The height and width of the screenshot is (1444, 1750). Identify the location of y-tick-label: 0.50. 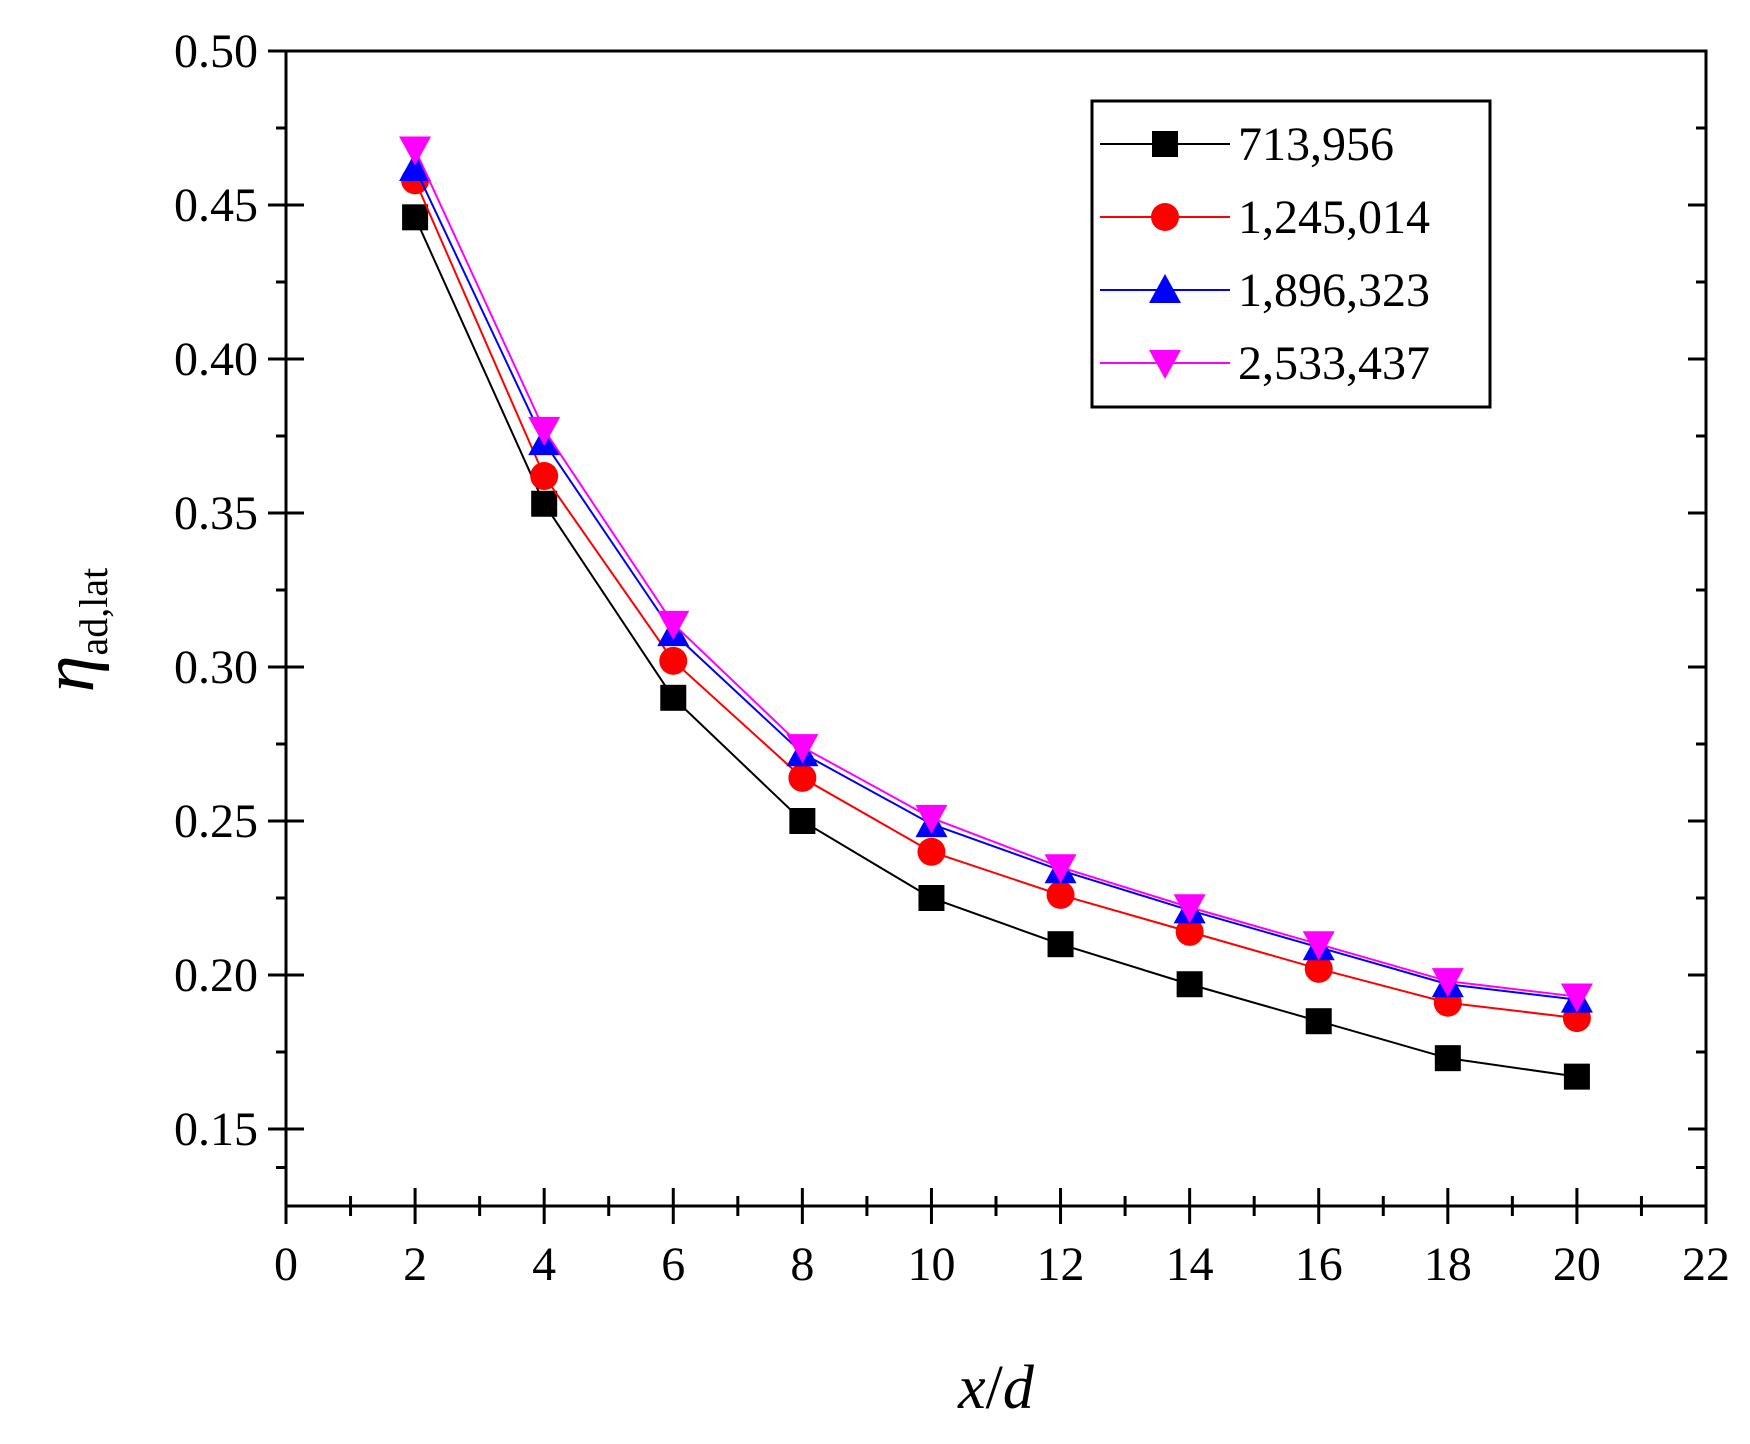
(216, 51).